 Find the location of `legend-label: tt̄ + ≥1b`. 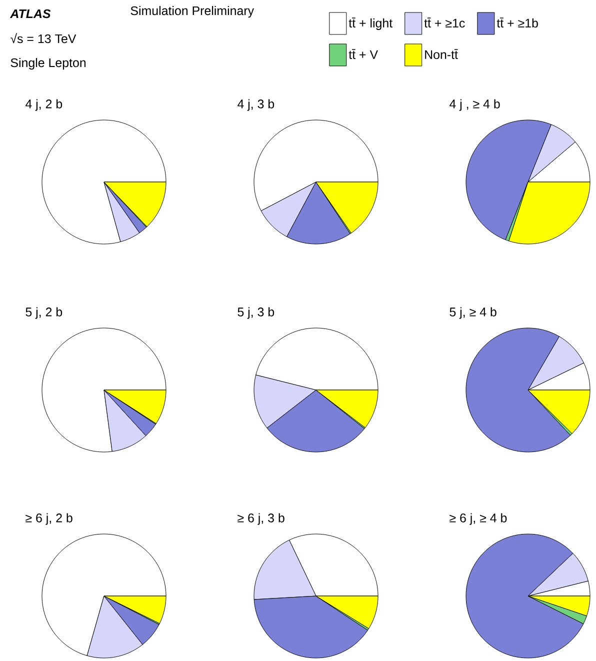

legend-label: tt̄ + ≥1b is located at coordinates (517, 23).